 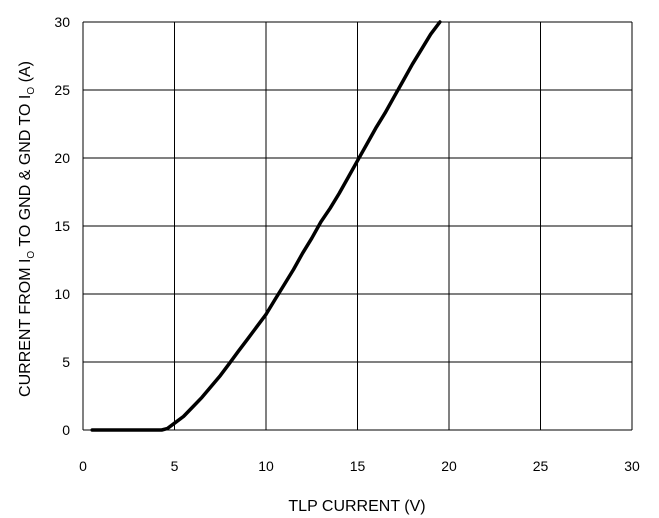 I want to click on x-tick-label: 25, so click(x=541, y=466).